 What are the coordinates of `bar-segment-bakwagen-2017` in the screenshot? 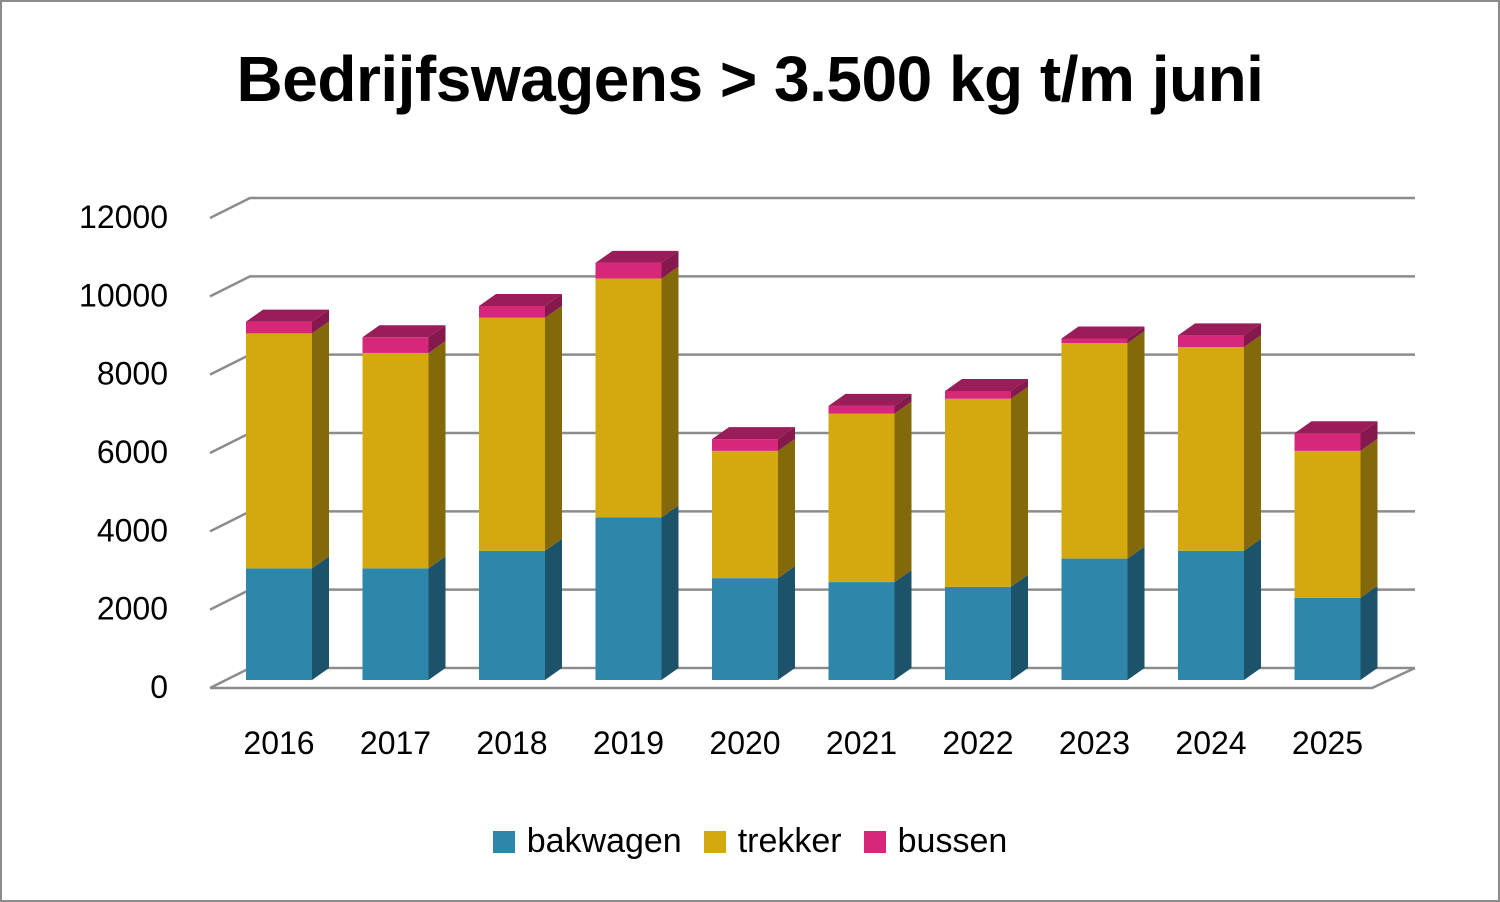 It's located at (404, 618).